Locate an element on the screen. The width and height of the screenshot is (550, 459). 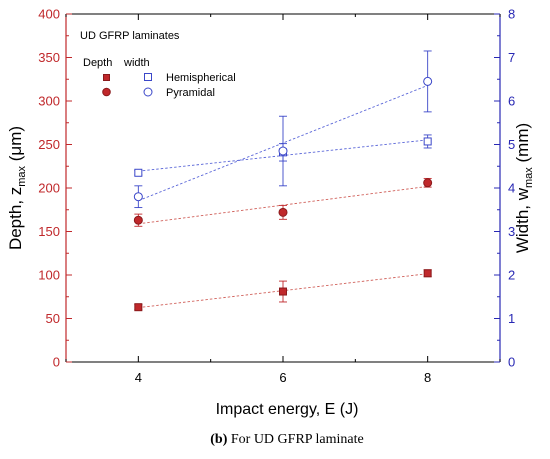
y-left-tick-label: 250 is located at coordinates (49, 144).